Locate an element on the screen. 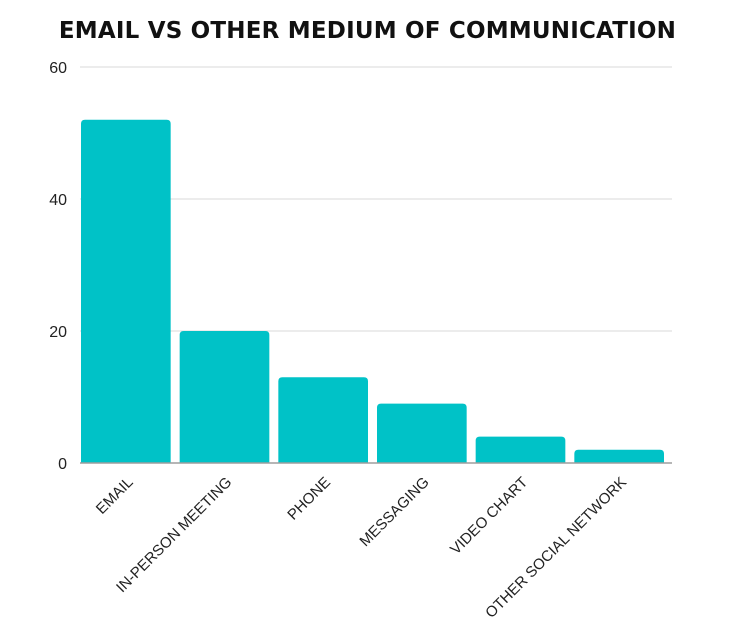  y-tick-label: 0 is located at coordinates (62, 464).